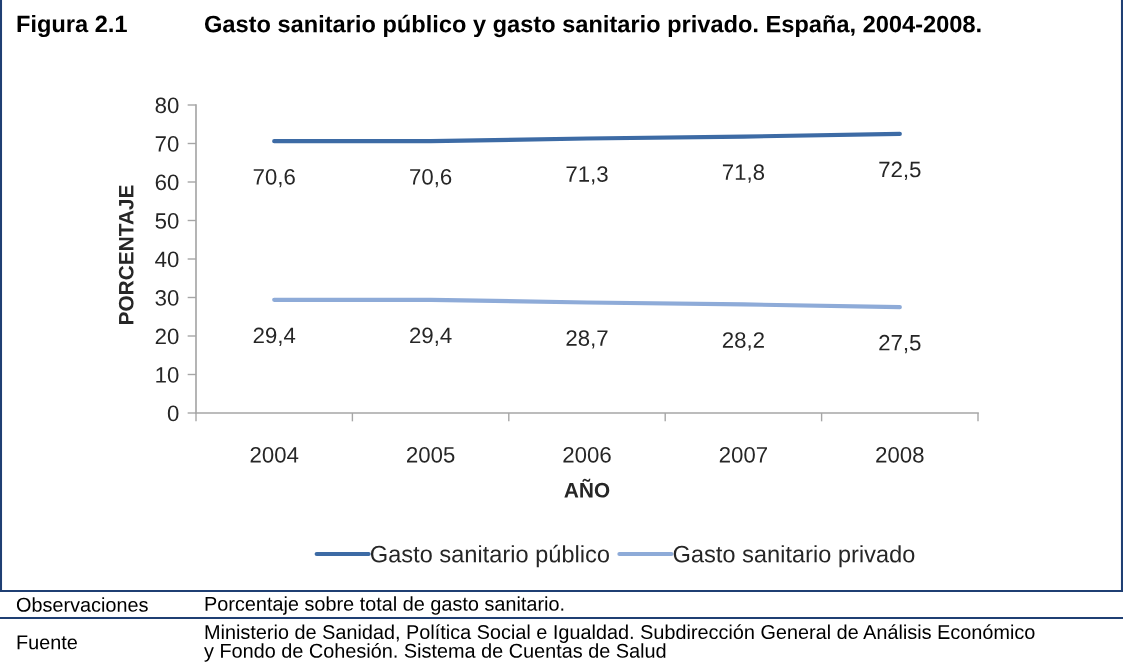  Describe the element at coordinates (587, 454) in the screenshot. I see `x-tick-label: 2006` at that location.